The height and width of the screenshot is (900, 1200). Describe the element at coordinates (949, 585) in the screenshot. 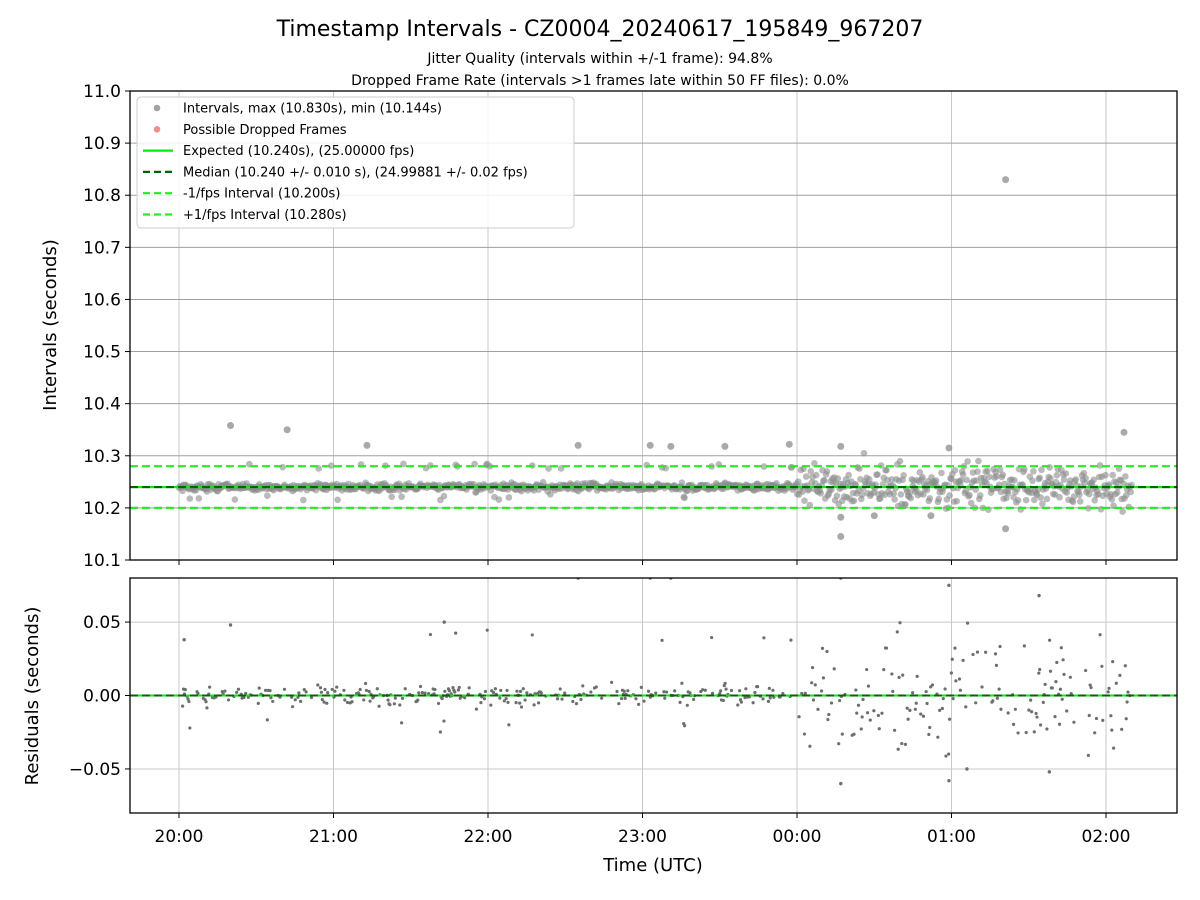

I see `residual-outlier-point` at that location.